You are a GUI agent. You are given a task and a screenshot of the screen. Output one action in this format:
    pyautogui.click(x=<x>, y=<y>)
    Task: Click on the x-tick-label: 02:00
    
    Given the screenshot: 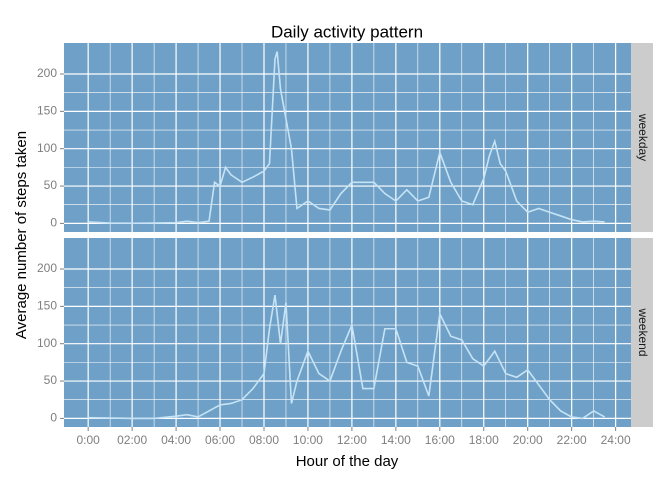 What is the action you would take?
    pyautogui.click(x=132, y=440)
    